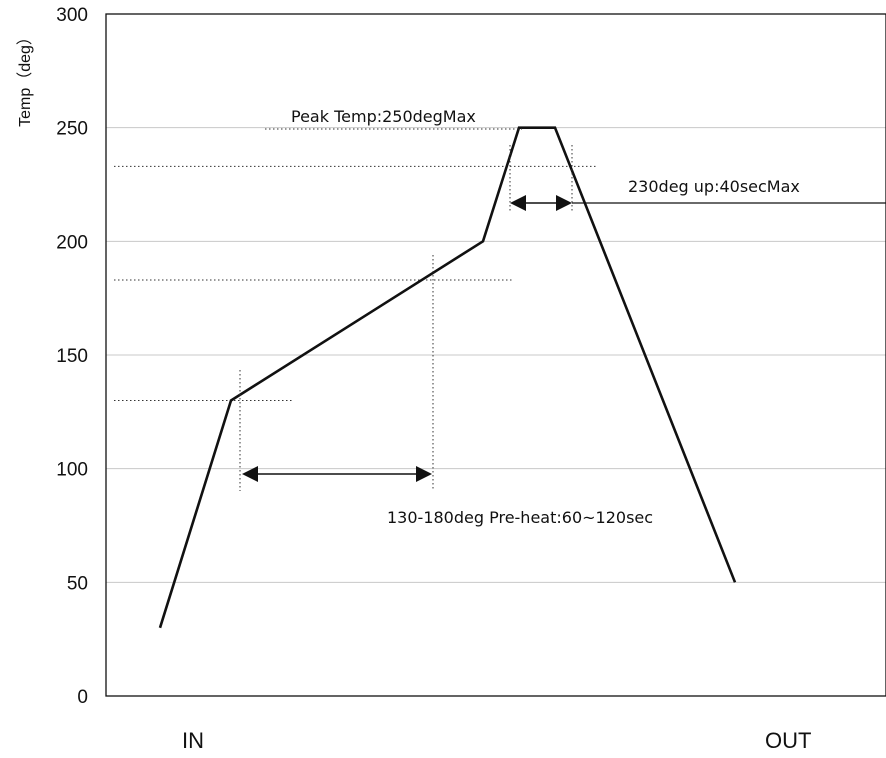  Describe the element at coordinates (520, 517) in the screenshot. I see `preheat-annotation: 130-180deg Pre-heat:60~120sec` at that location.